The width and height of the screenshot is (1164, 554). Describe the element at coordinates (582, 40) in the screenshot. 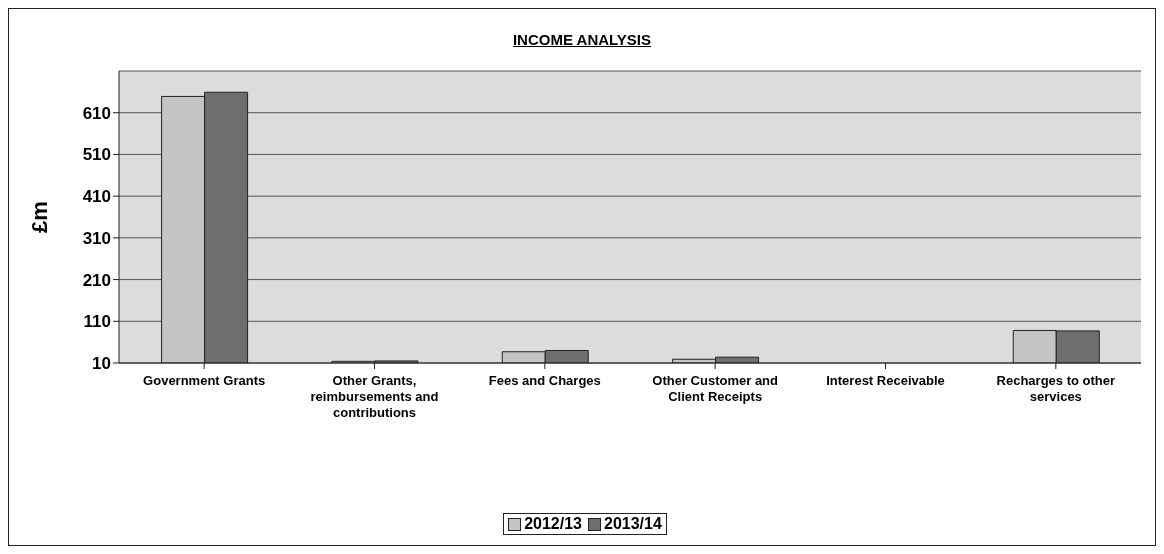

I see `chart-title: INCOME ANALYSIS` at that location.